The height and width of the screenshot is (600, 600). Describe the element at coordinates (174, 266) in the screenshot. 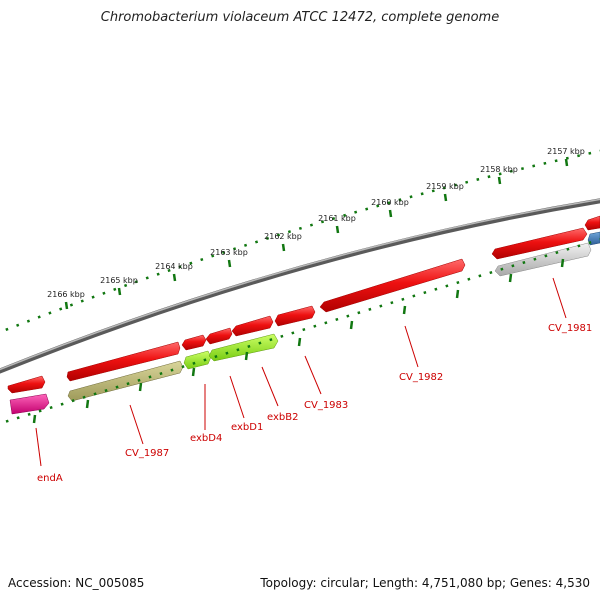

I see `kbp-label: 2164 kbp` at that location.